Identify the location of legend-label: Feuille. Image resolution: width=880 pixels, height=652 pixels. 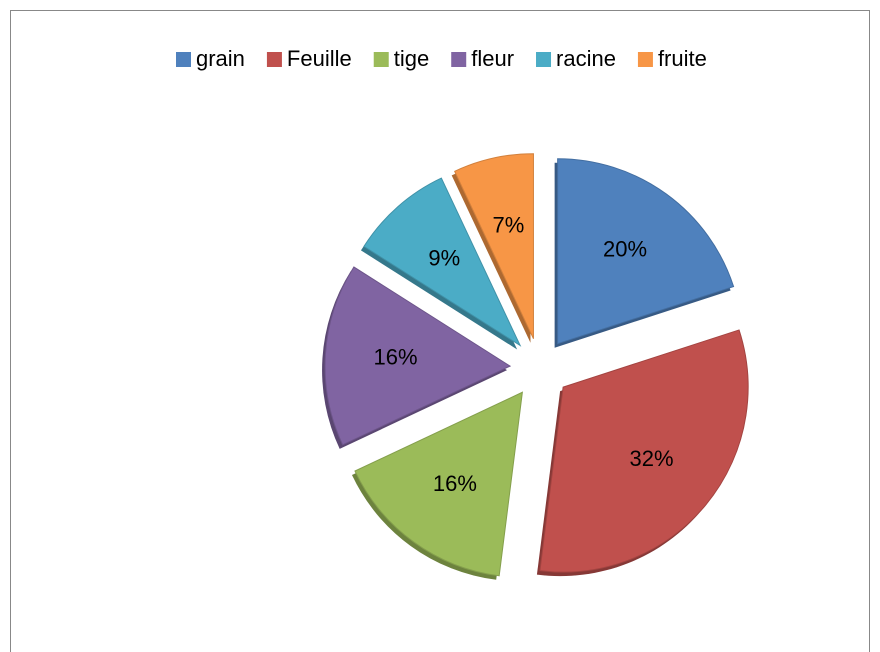
(319, 58).